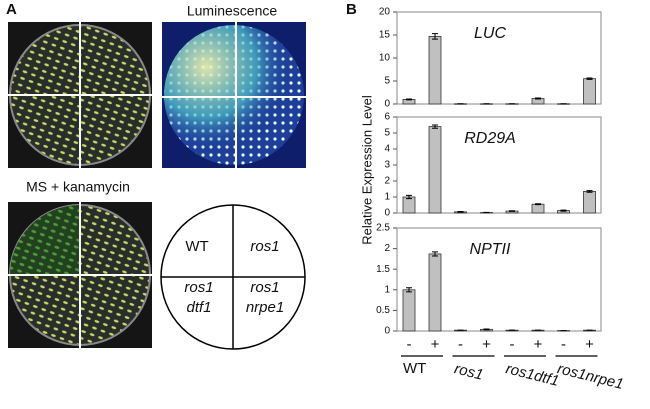 This screenshot has height=409, width=650. I want to click on genotype-label: WT, so click(196, 246).